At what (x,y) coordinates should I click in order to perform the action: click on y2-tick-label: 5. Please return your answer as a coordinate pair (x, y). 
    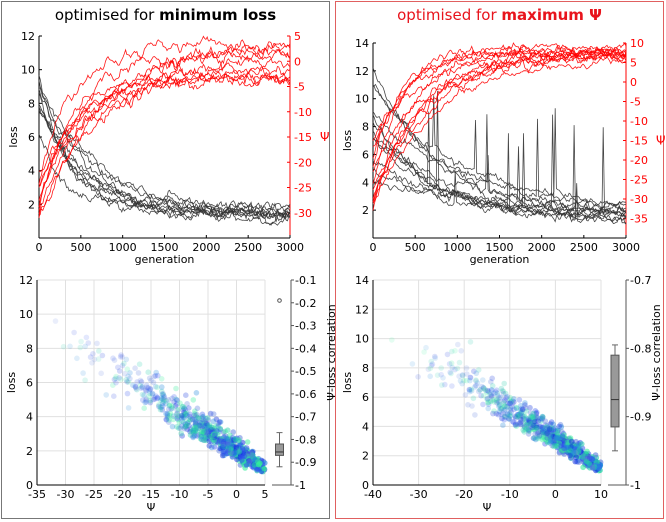
    Looking at the image, I should click on (297, 36).